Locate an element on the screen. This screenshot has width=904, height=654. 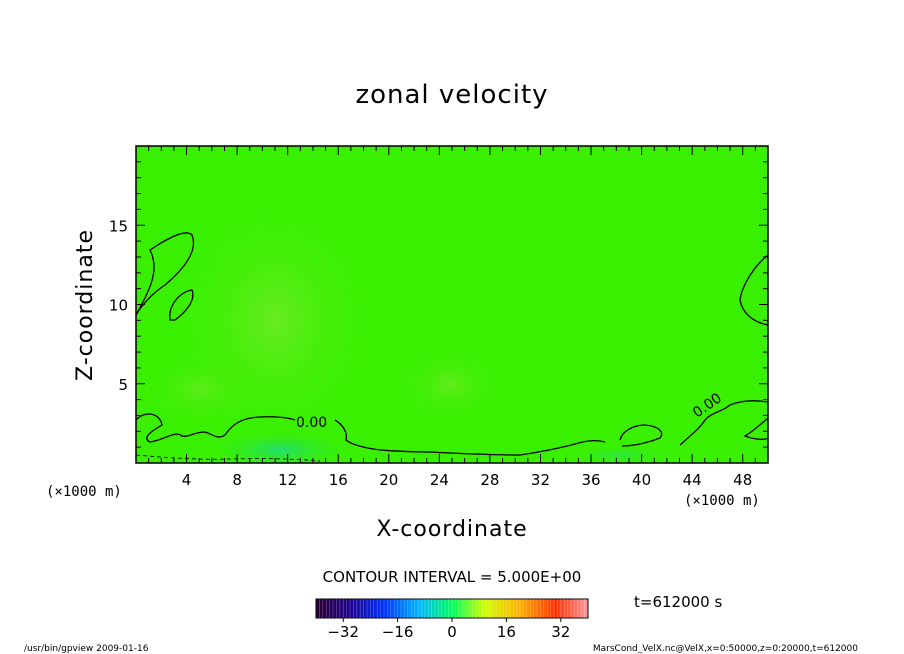
x-tick-label: 8 is located at coordinates (237, 480).